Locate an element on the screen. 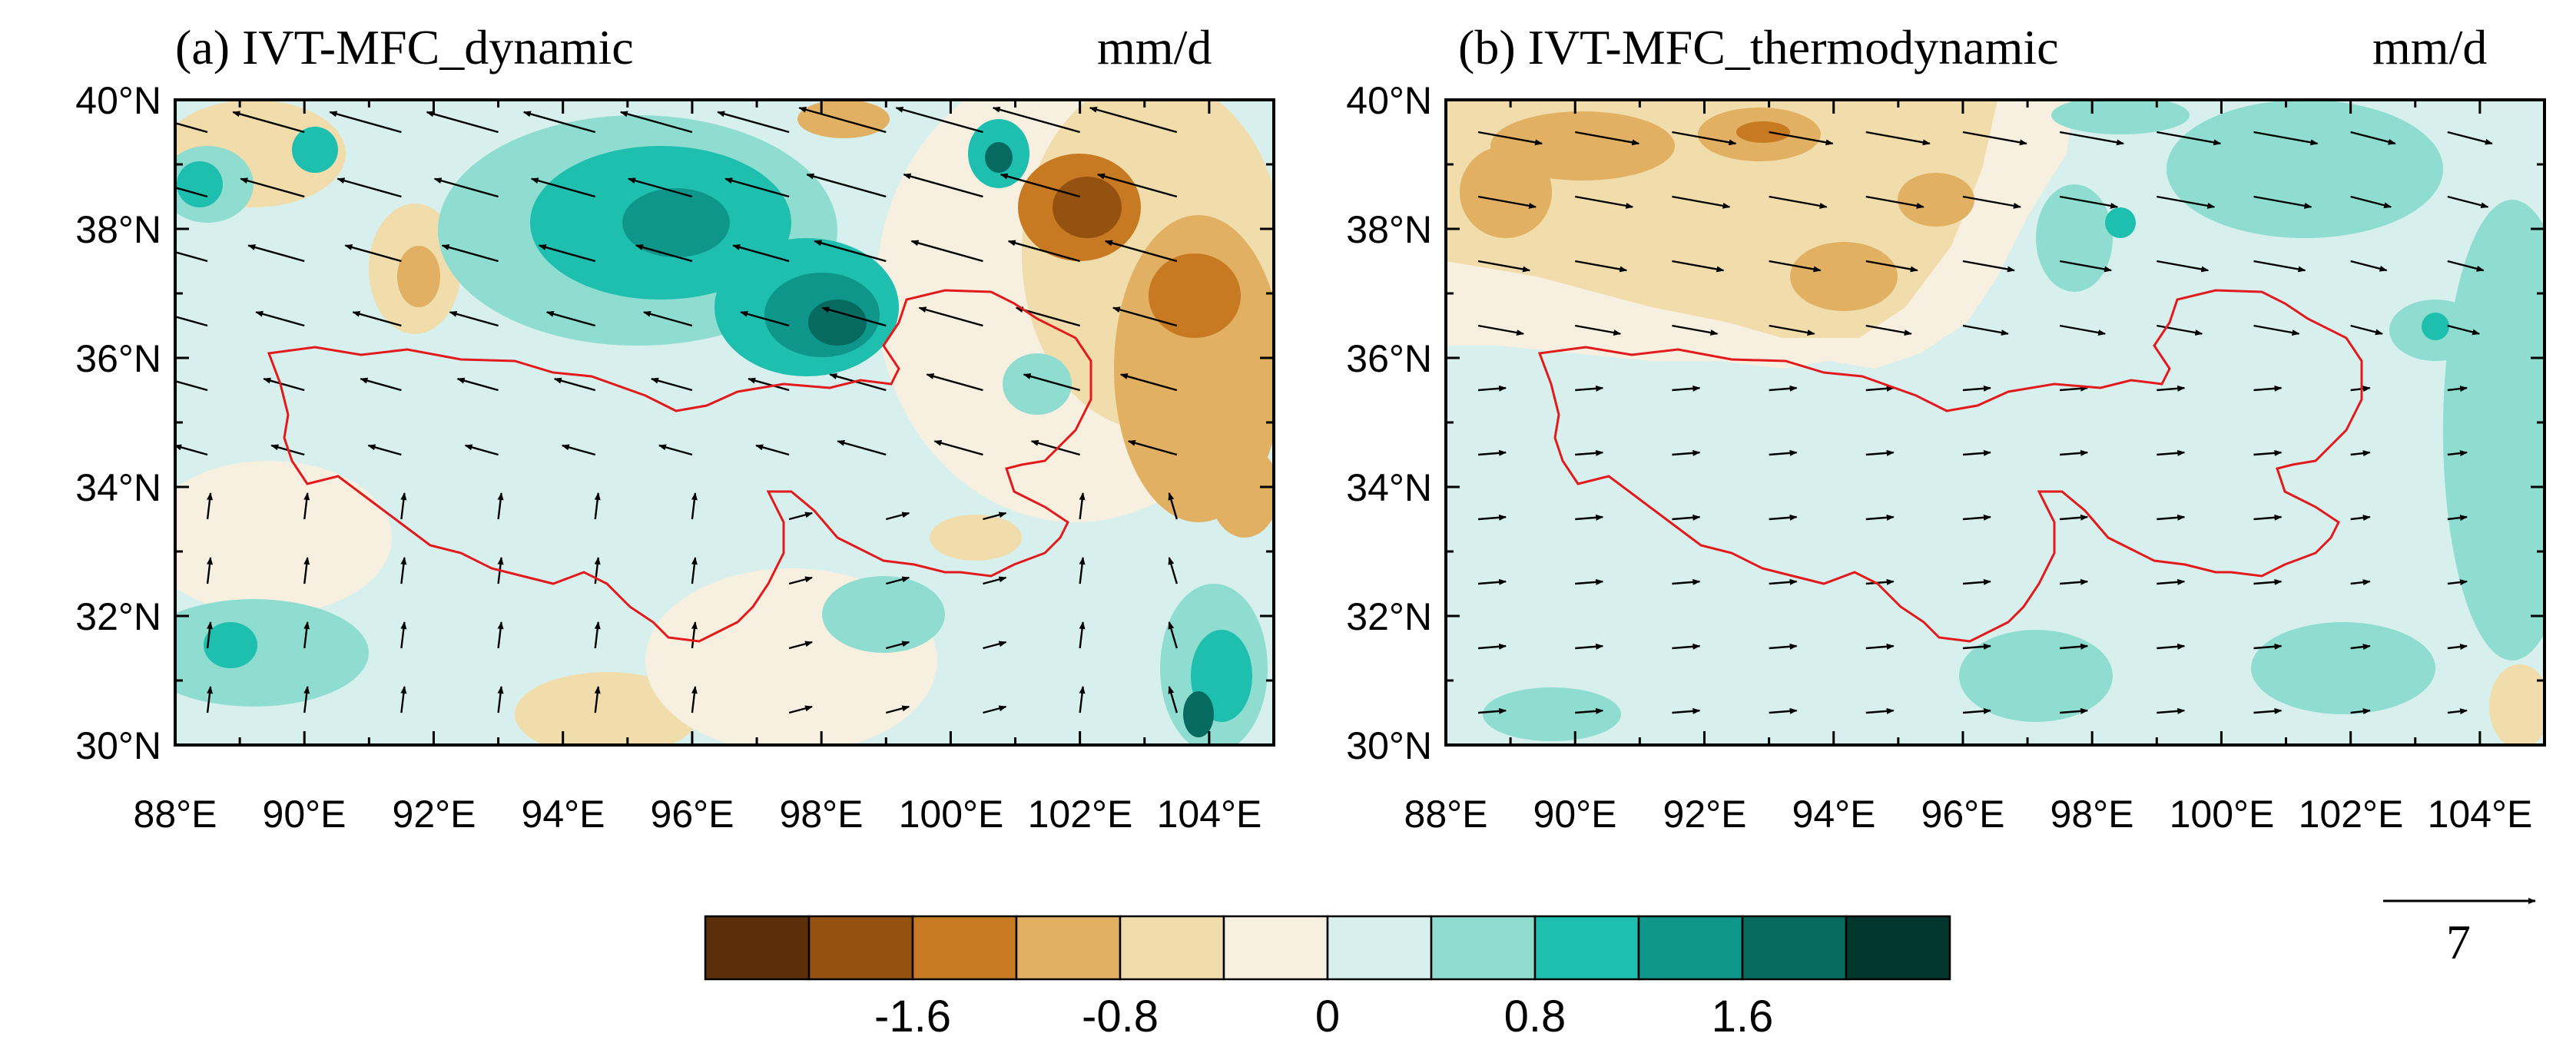 This screenshot has width=2576, height=1053. lon-label: 90°E is located at coordinates (1575, 814).